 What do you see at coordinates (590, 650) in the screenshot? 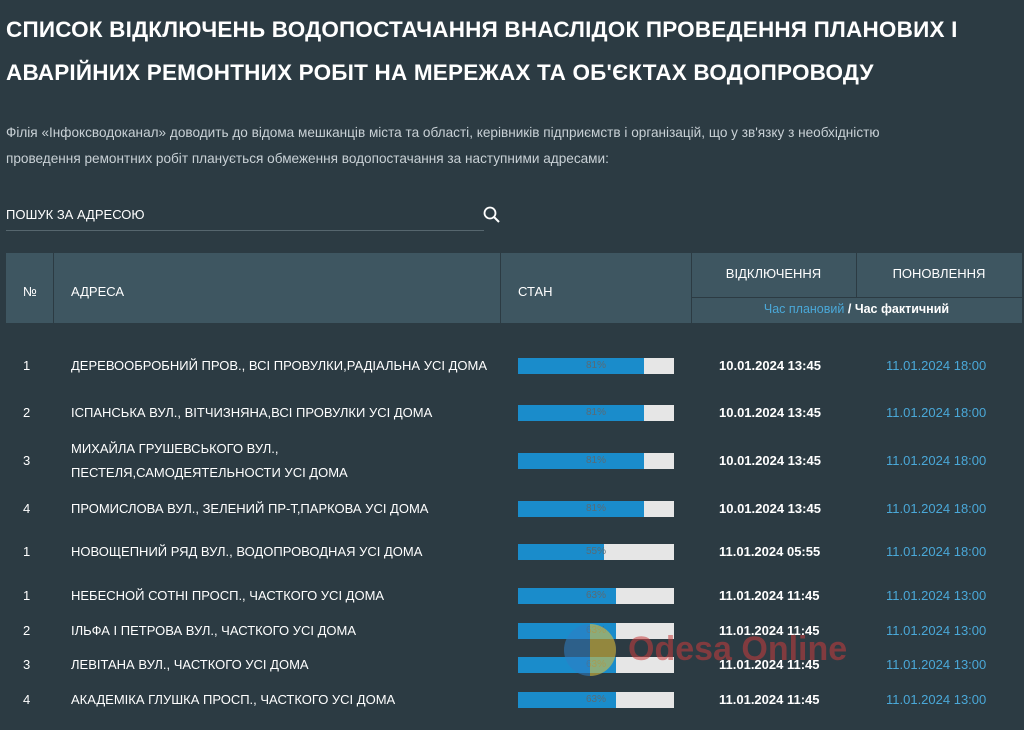
I see `watermark-logo` at bounding box center [590, 650].